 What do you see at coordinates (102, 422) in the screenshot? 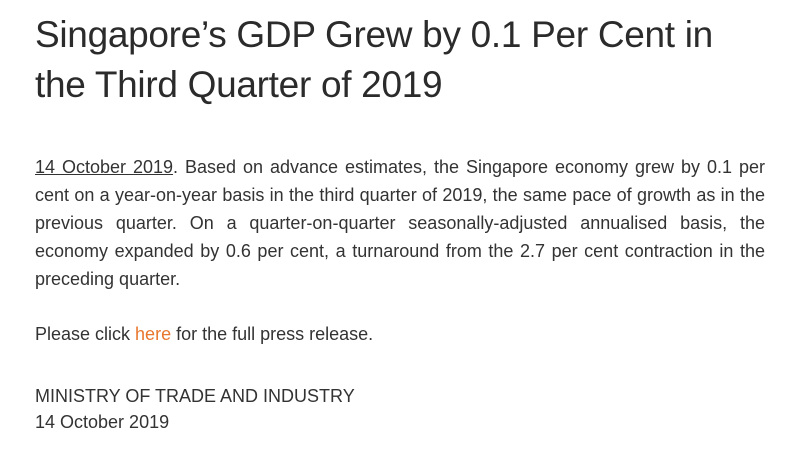
I see `signature-date: 14 October 2019` at bounding box center [102, 422].